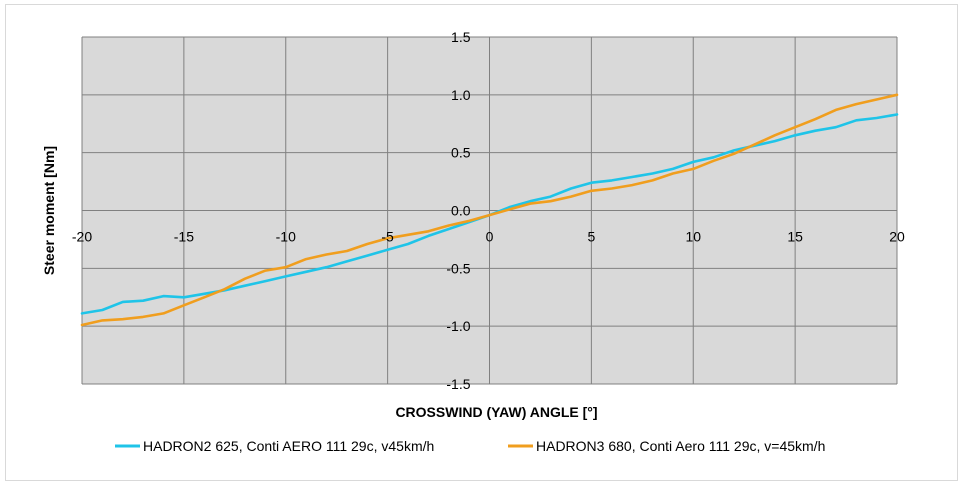 Image resolution: width=964 pixels, height=487 pixels. I want to click on x-tick-label: -15, so click(184, 237).